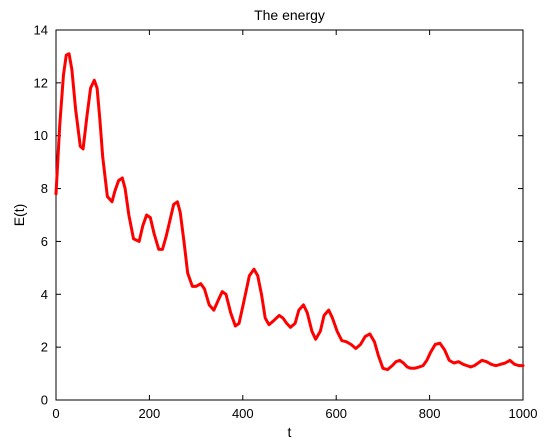 Image resolution: width=550 pixels, height=447 pixels. What do you see at coordinates (290, 432) in the screenshot?
I see `x-axis-title: t` at bounding box center [290, 432].